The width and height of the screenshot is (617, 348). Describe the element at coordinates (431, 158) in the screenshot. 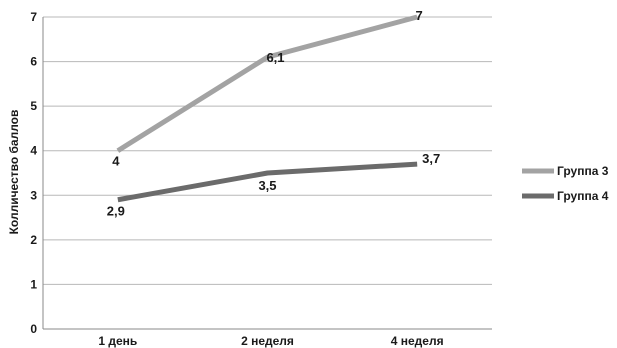

I see `data-label: 3,7` at that location.